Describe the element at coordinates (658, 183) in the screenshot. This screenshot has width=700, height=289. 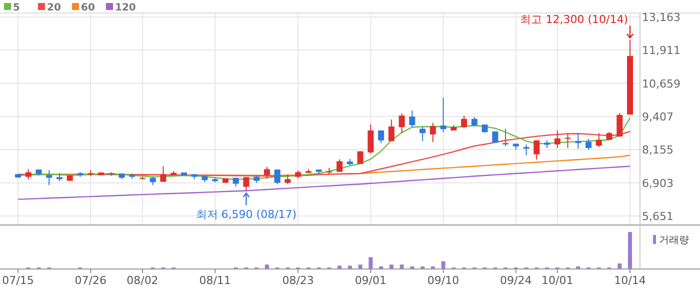
I see `y-tick-label: 6,903` at that location.